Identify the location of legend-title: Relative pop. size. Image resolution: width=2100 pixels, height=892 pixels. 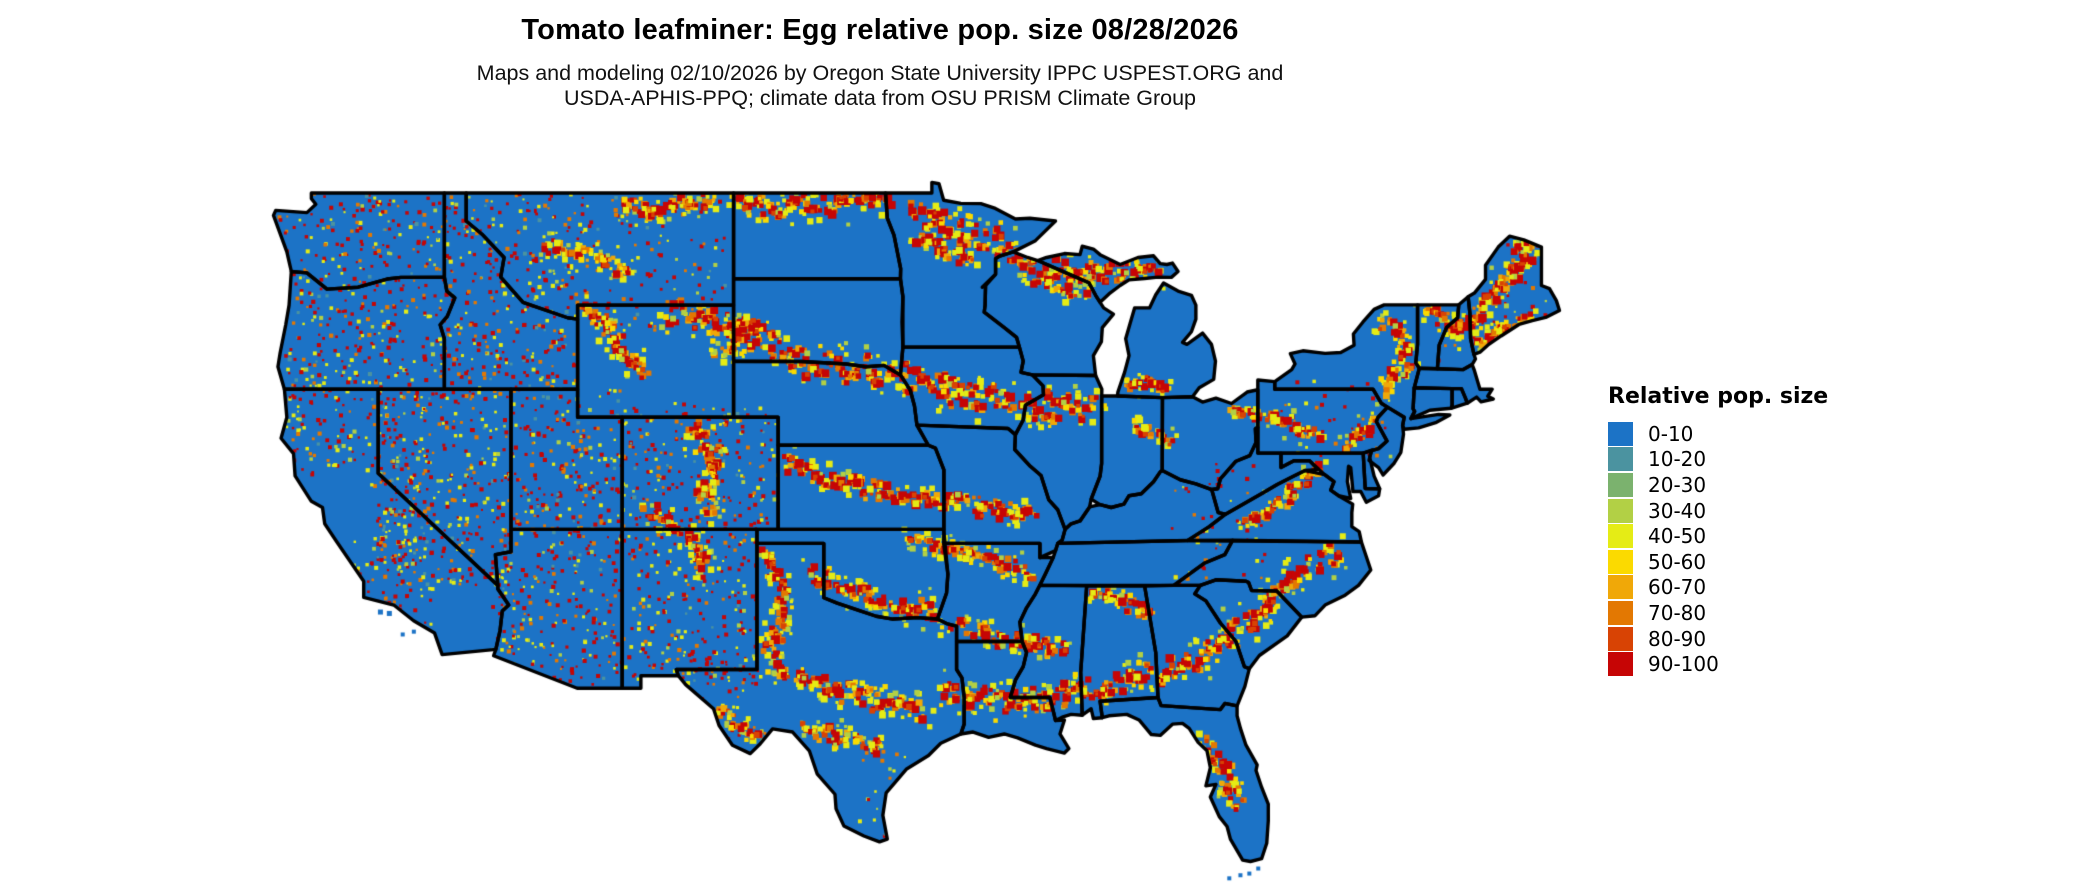
(1718, 396).